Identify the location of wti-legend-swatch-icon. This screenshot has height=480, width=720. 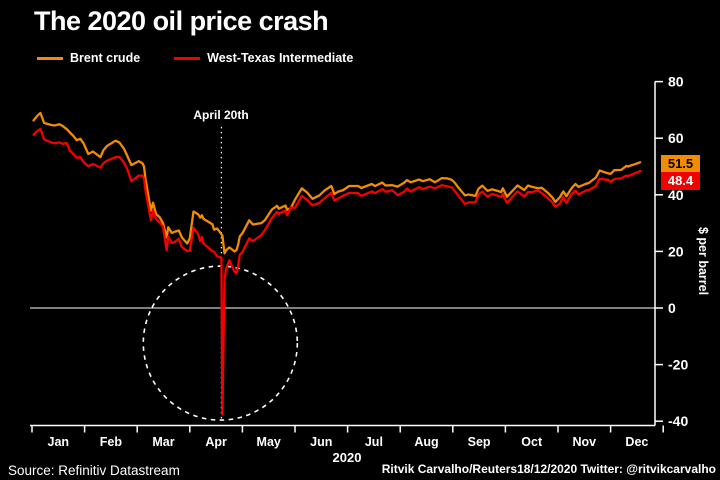
(187, 58).